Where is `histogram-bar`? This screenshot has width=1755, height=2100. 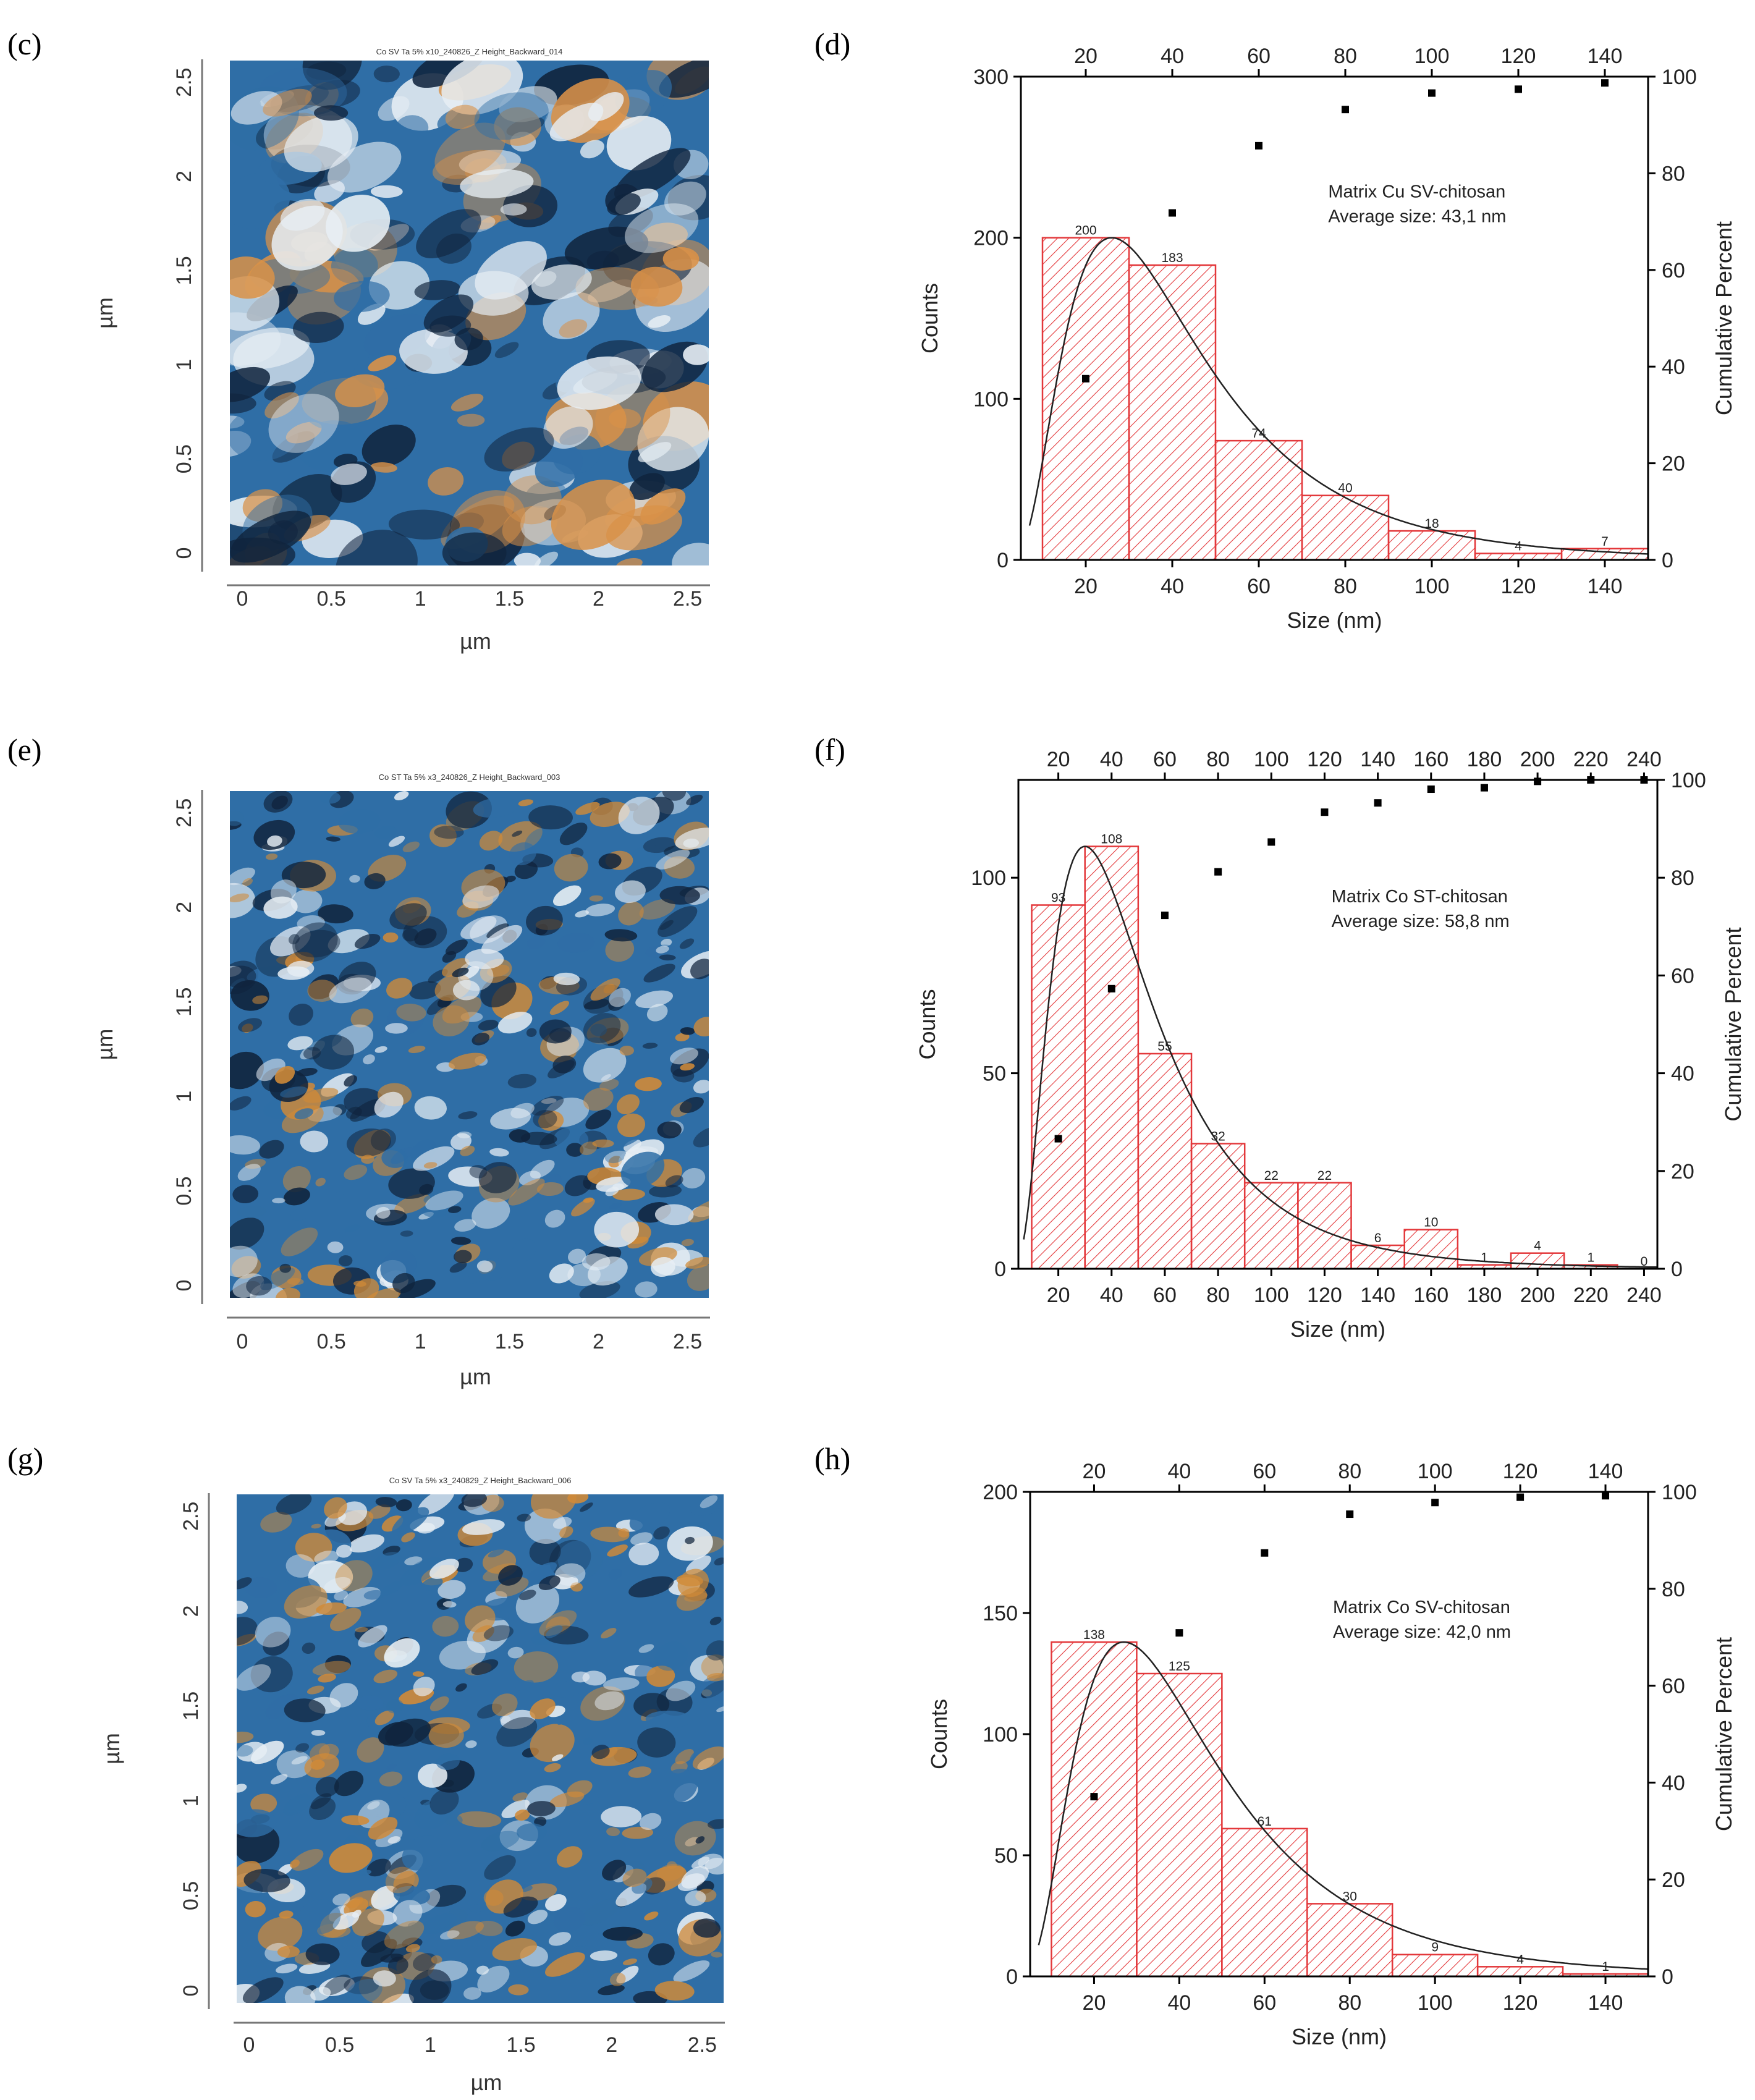
histogram-bar is located at coordinates (1324, 1226).